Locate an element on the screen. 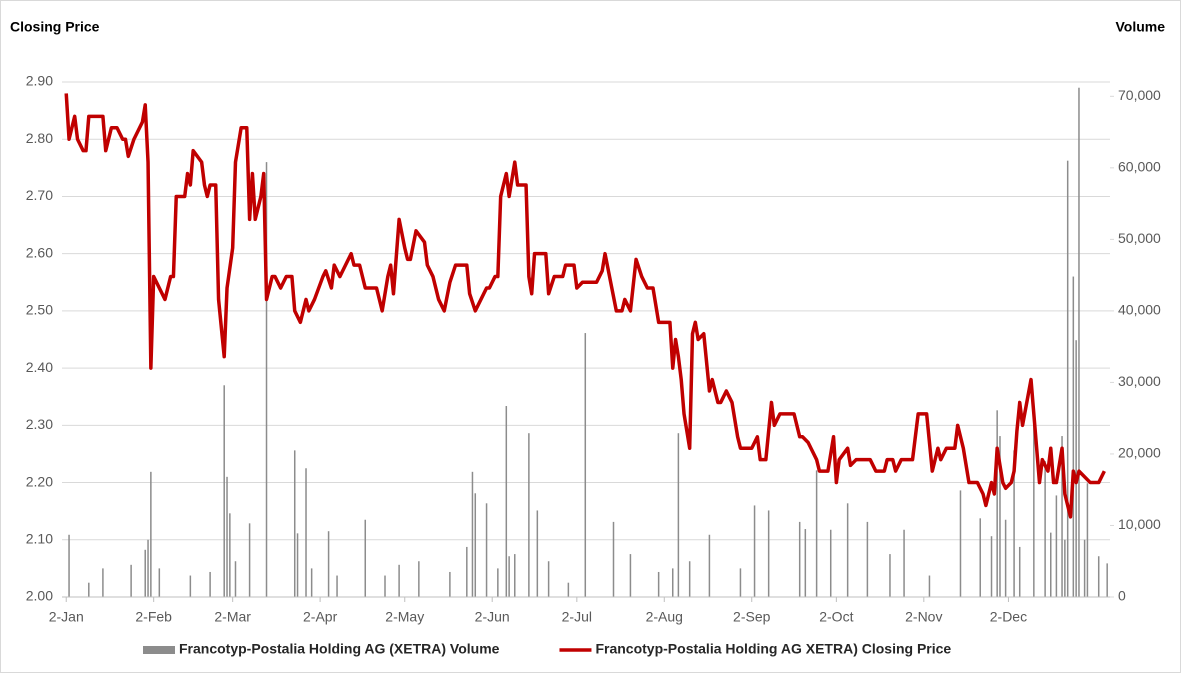 The image size is (1181, 673). x-tick-label: 2-Apr is located at coordinates (320, 617).